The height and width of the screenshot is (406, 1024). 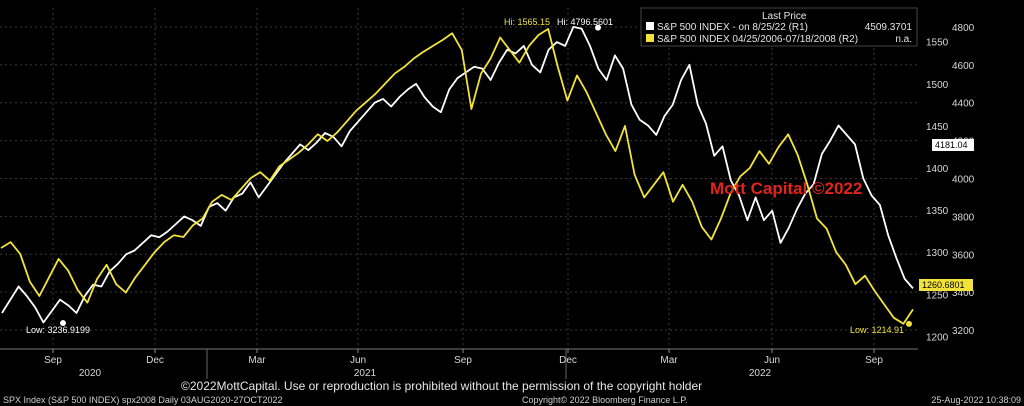 I want to click on y-tick-label-r2: 1250, so click(x=937, y=295).